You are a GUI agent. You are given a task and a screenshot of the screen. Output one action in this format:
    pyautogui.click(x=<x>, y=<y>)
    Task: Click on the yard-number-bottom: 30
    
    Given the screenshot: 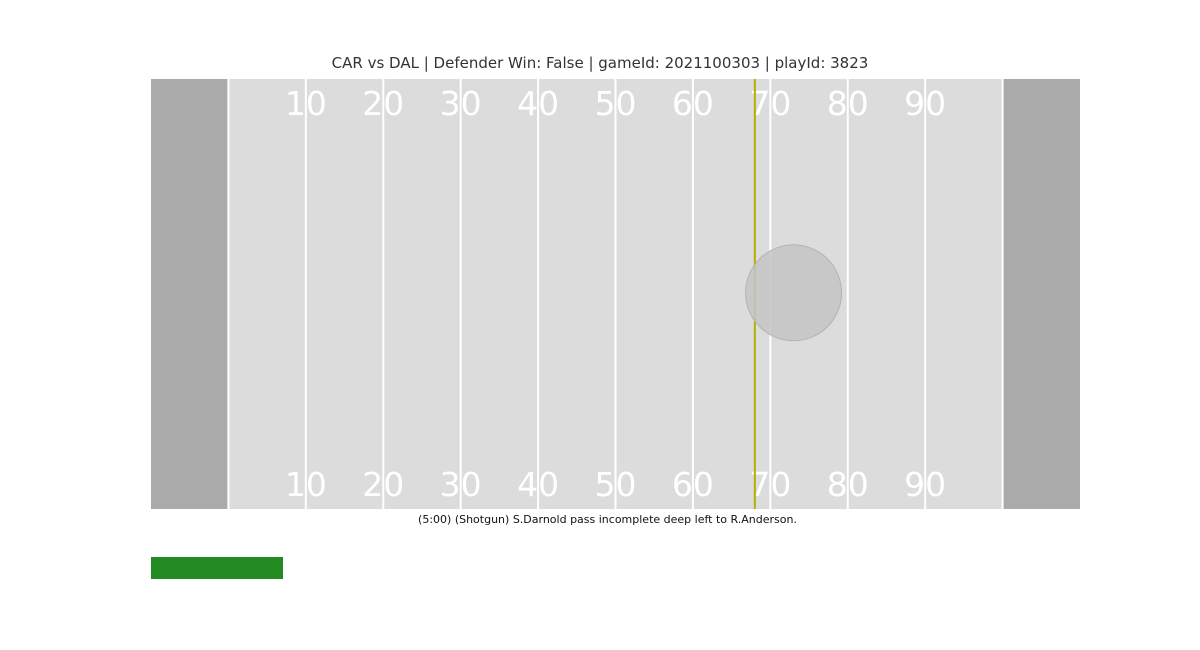 What is the action you would take?
    pyautogui.click(x=461, y=484)
    